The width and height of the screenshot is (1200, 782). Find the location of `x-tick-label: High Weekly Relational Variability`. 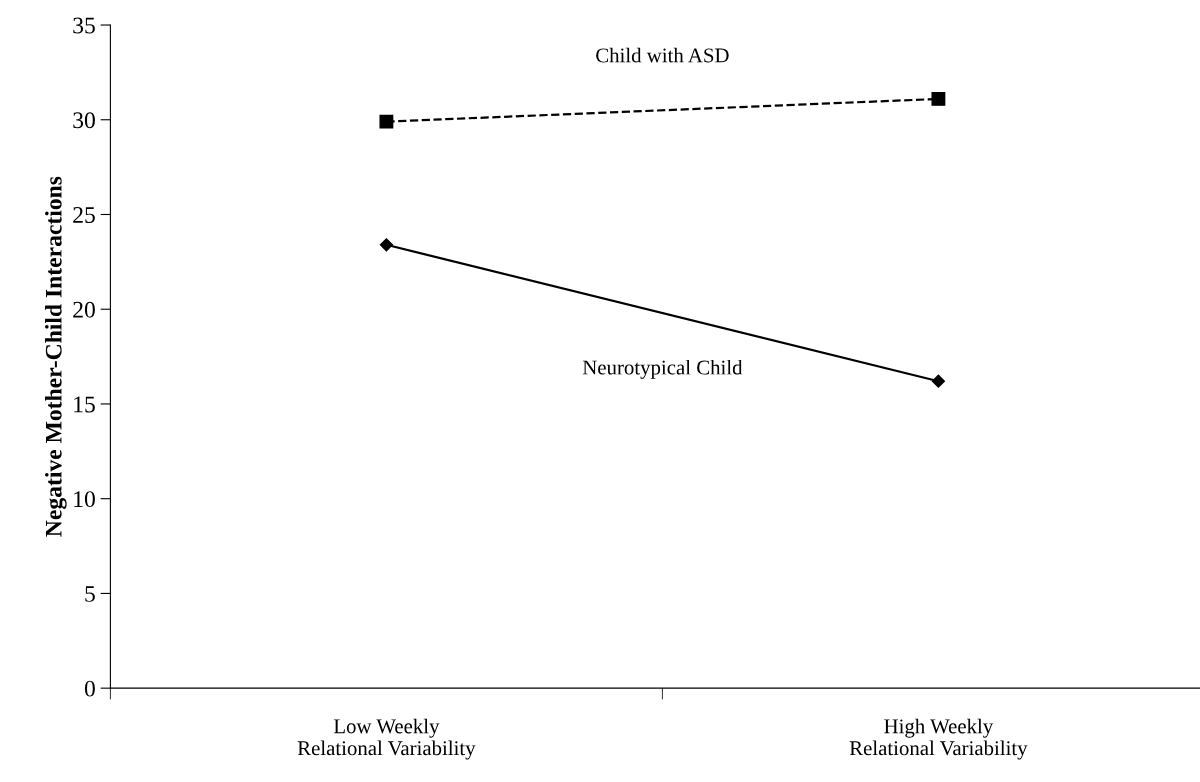

x-tick-label: High Weekly Relational Variability is located at coordinates (938, 739).